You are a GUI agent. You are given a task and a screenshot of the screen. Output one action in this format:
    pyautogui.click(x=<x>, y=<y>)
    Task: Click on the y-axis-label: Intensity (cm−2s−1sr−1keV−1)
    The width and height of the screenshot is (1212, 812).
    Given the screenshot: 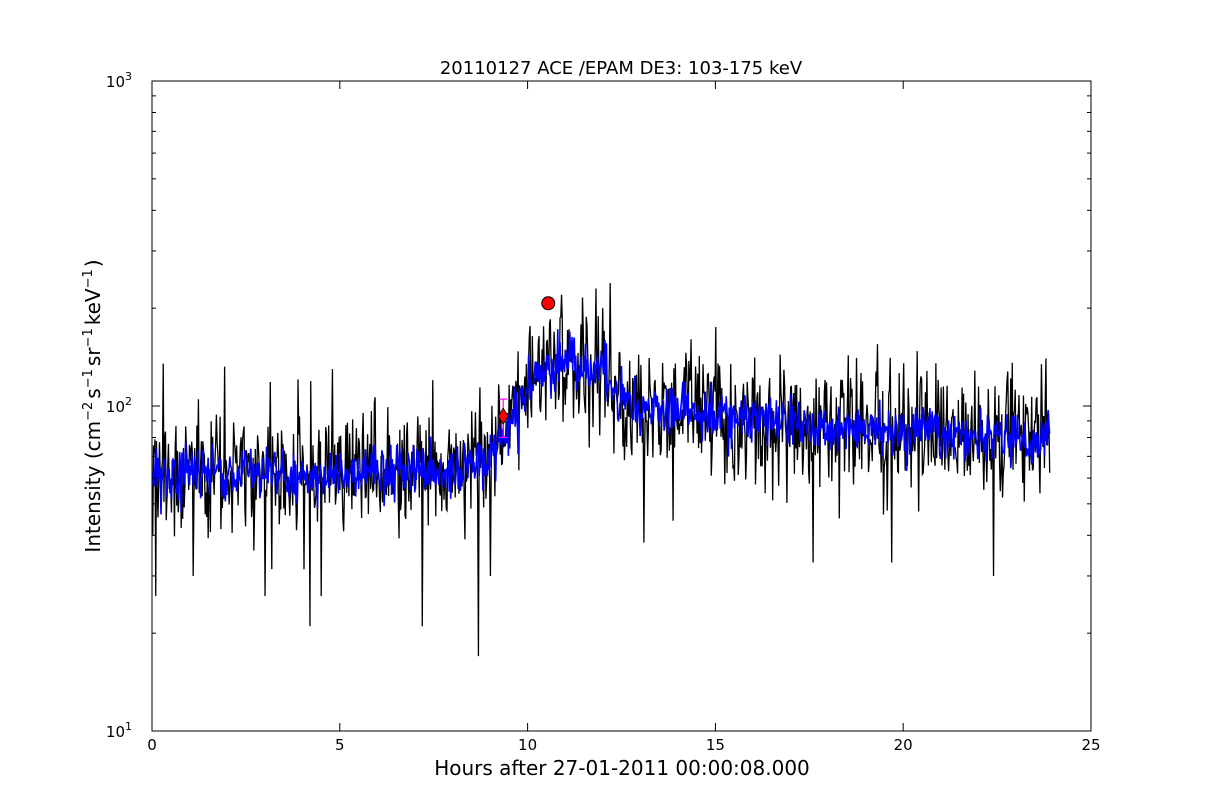 What is the action you would take?
    pyautogui.click(x=93, y=405)
    